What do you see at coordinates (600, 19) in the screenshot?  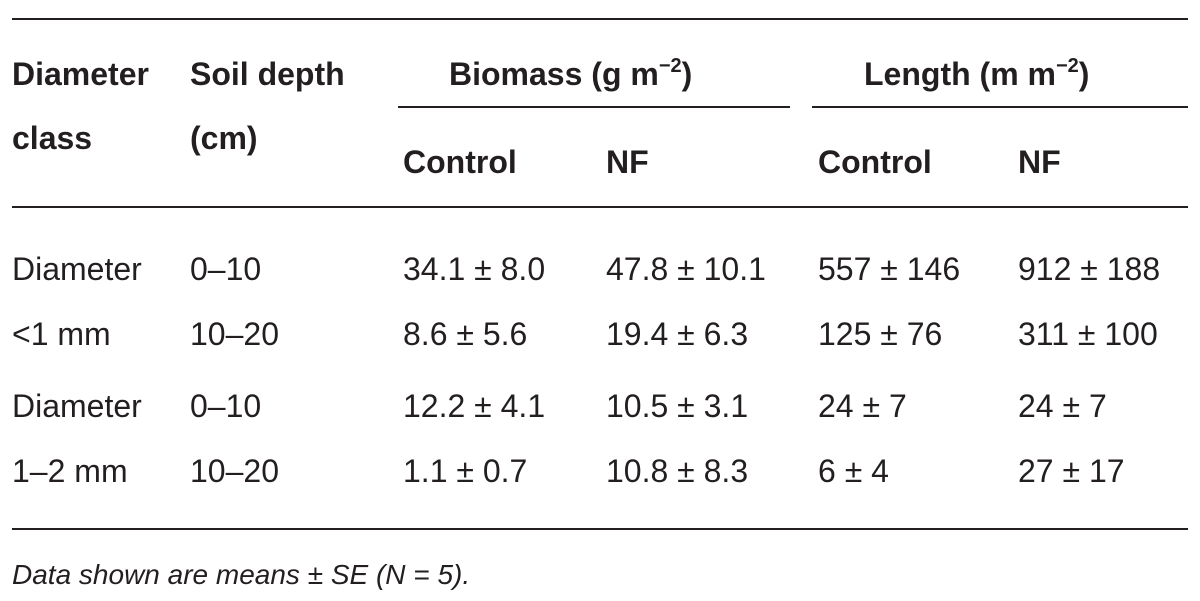 I see `table-top-rule` at bounding box center [600, 19].